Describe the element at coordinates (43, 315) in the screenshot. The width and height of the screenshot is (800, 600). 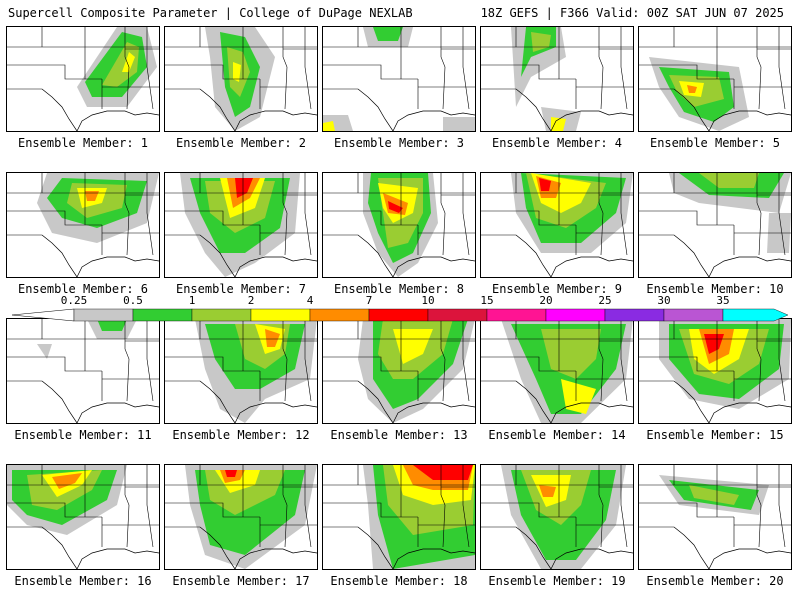
I see `legend-arrow-left` at that location.